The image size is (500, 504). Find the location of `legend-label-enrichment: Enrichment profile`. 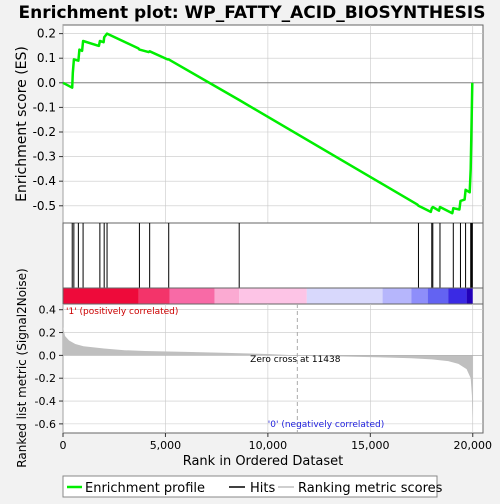

legend-label-enrichment: Enrichment profile is located at coordinates (145, 488).